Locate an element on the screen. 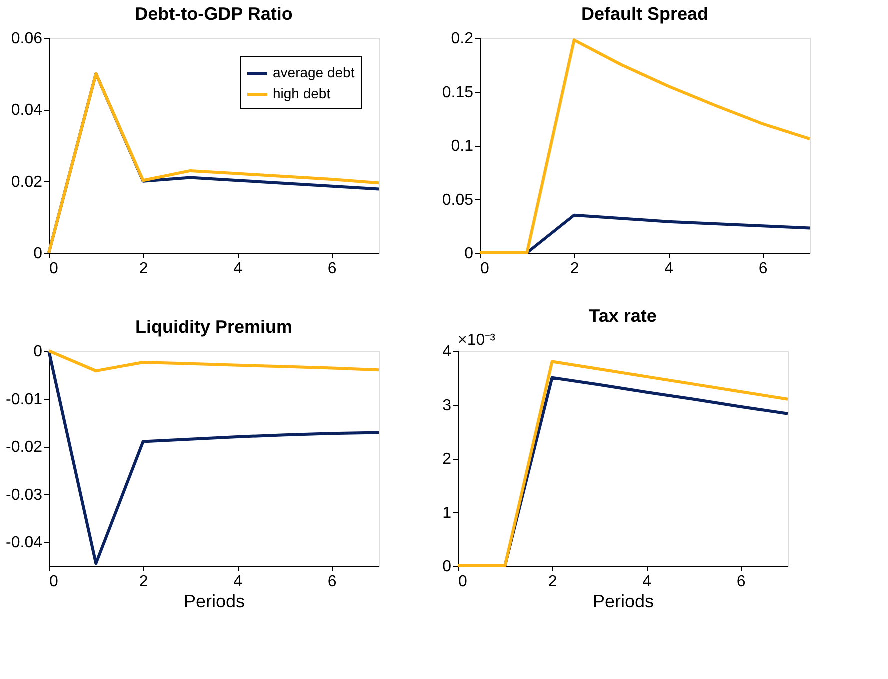 The width and height of the screenshot is (888, 679). y-tick-label: -0.04 is located at coordinates (24, 543).